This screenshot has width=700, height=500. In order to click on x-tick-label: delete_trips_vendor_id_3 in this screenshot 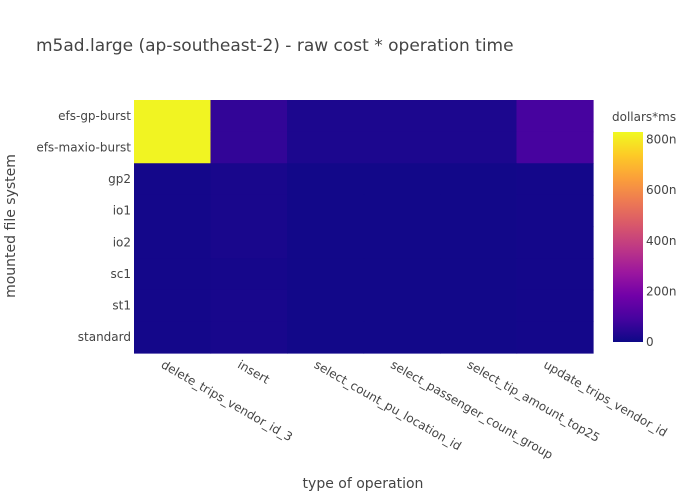, I will do `click(227, 400)`.